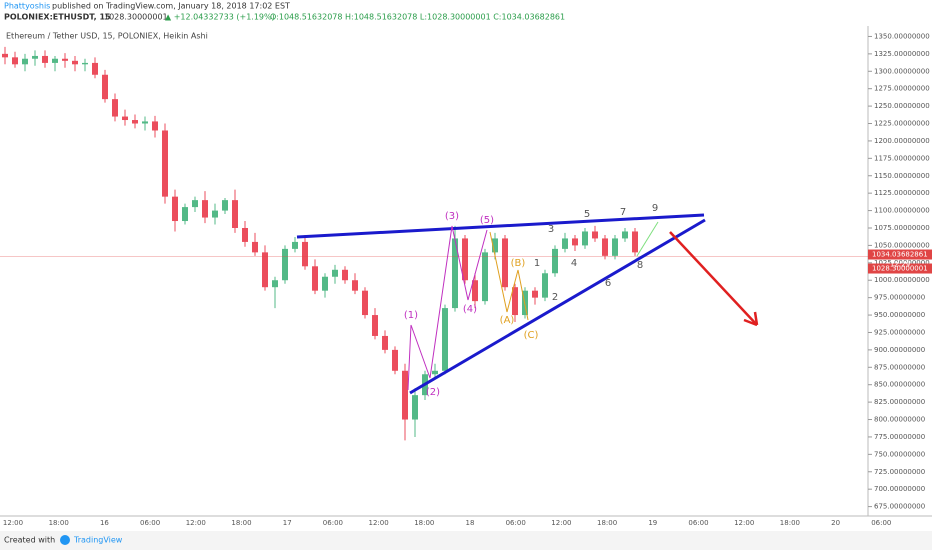 The image size is (932, 550). I want to click on y-tick-label: 1150.00000000, so click(902, 176).